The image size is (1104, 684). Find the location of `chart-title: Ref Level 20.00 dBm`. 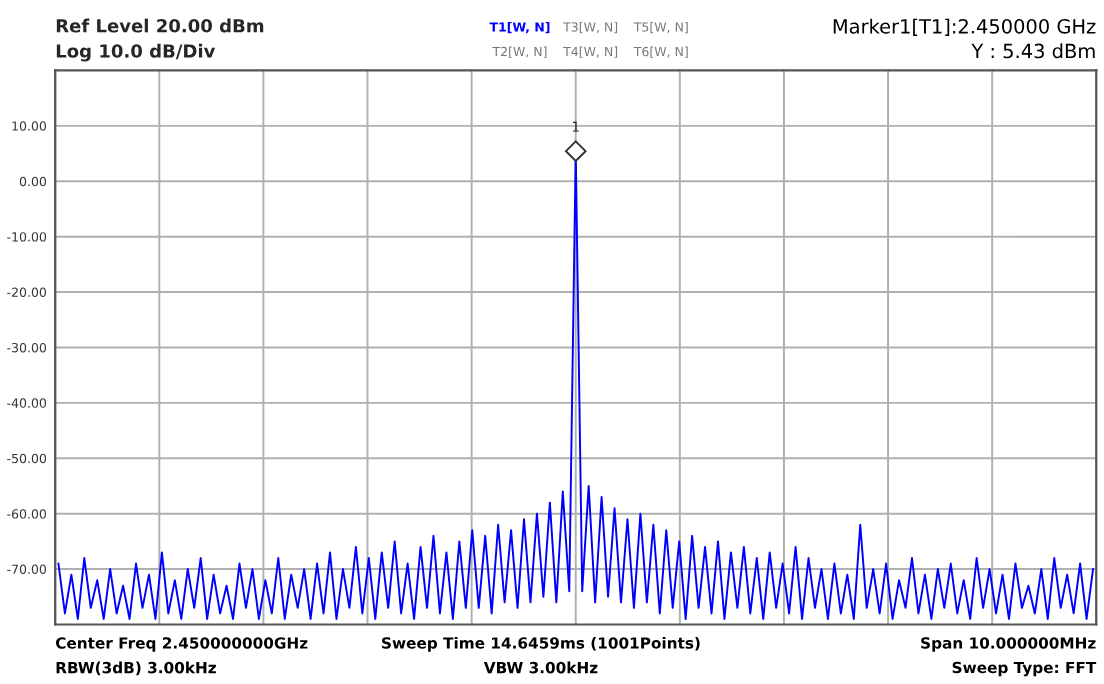

chart-title: Ref Level 20.00 dBm is located at coordinates (160, 25).